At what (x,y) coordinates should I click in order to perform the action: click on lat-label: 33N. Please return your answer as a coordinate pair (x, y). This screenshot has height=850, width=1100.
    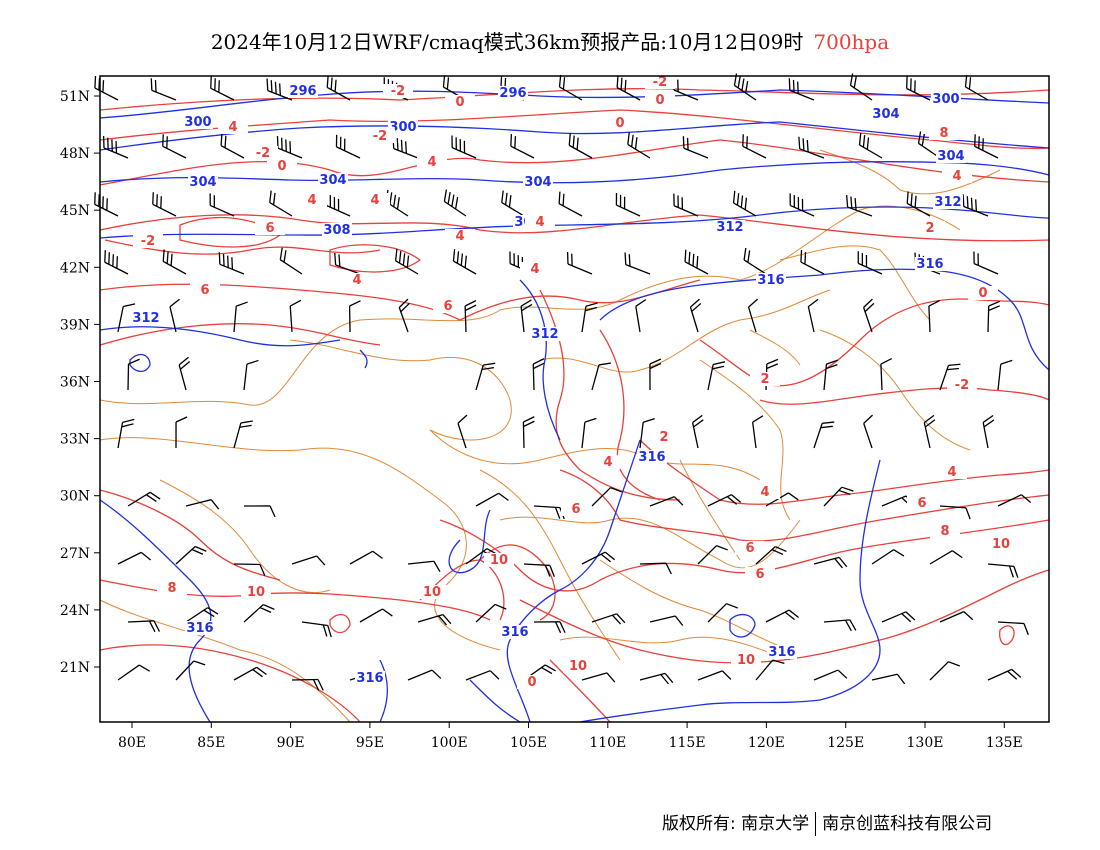
    Looking at the image, I should click on (75, 440).